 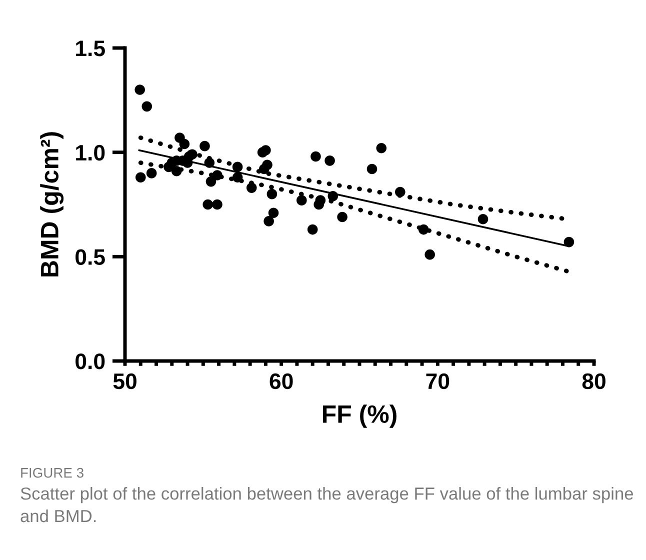 I want to click on x-tick-label: 50, so click(x=124, y=381).